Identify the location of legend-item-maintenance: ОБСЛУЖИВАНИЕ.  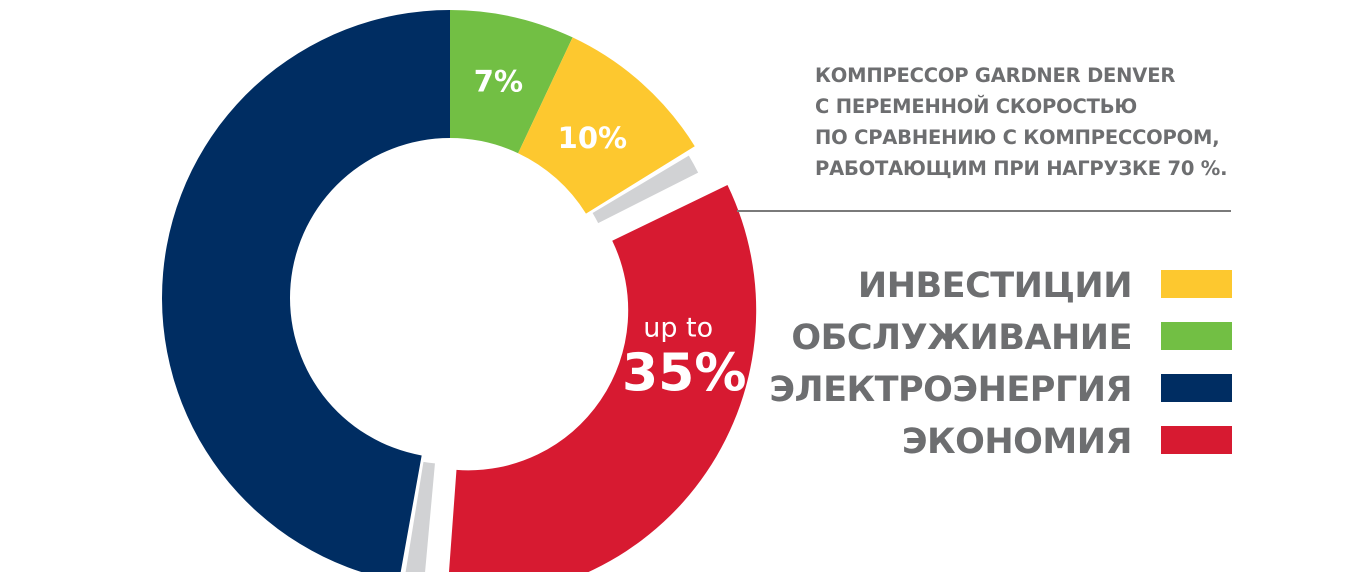
(996, 340).